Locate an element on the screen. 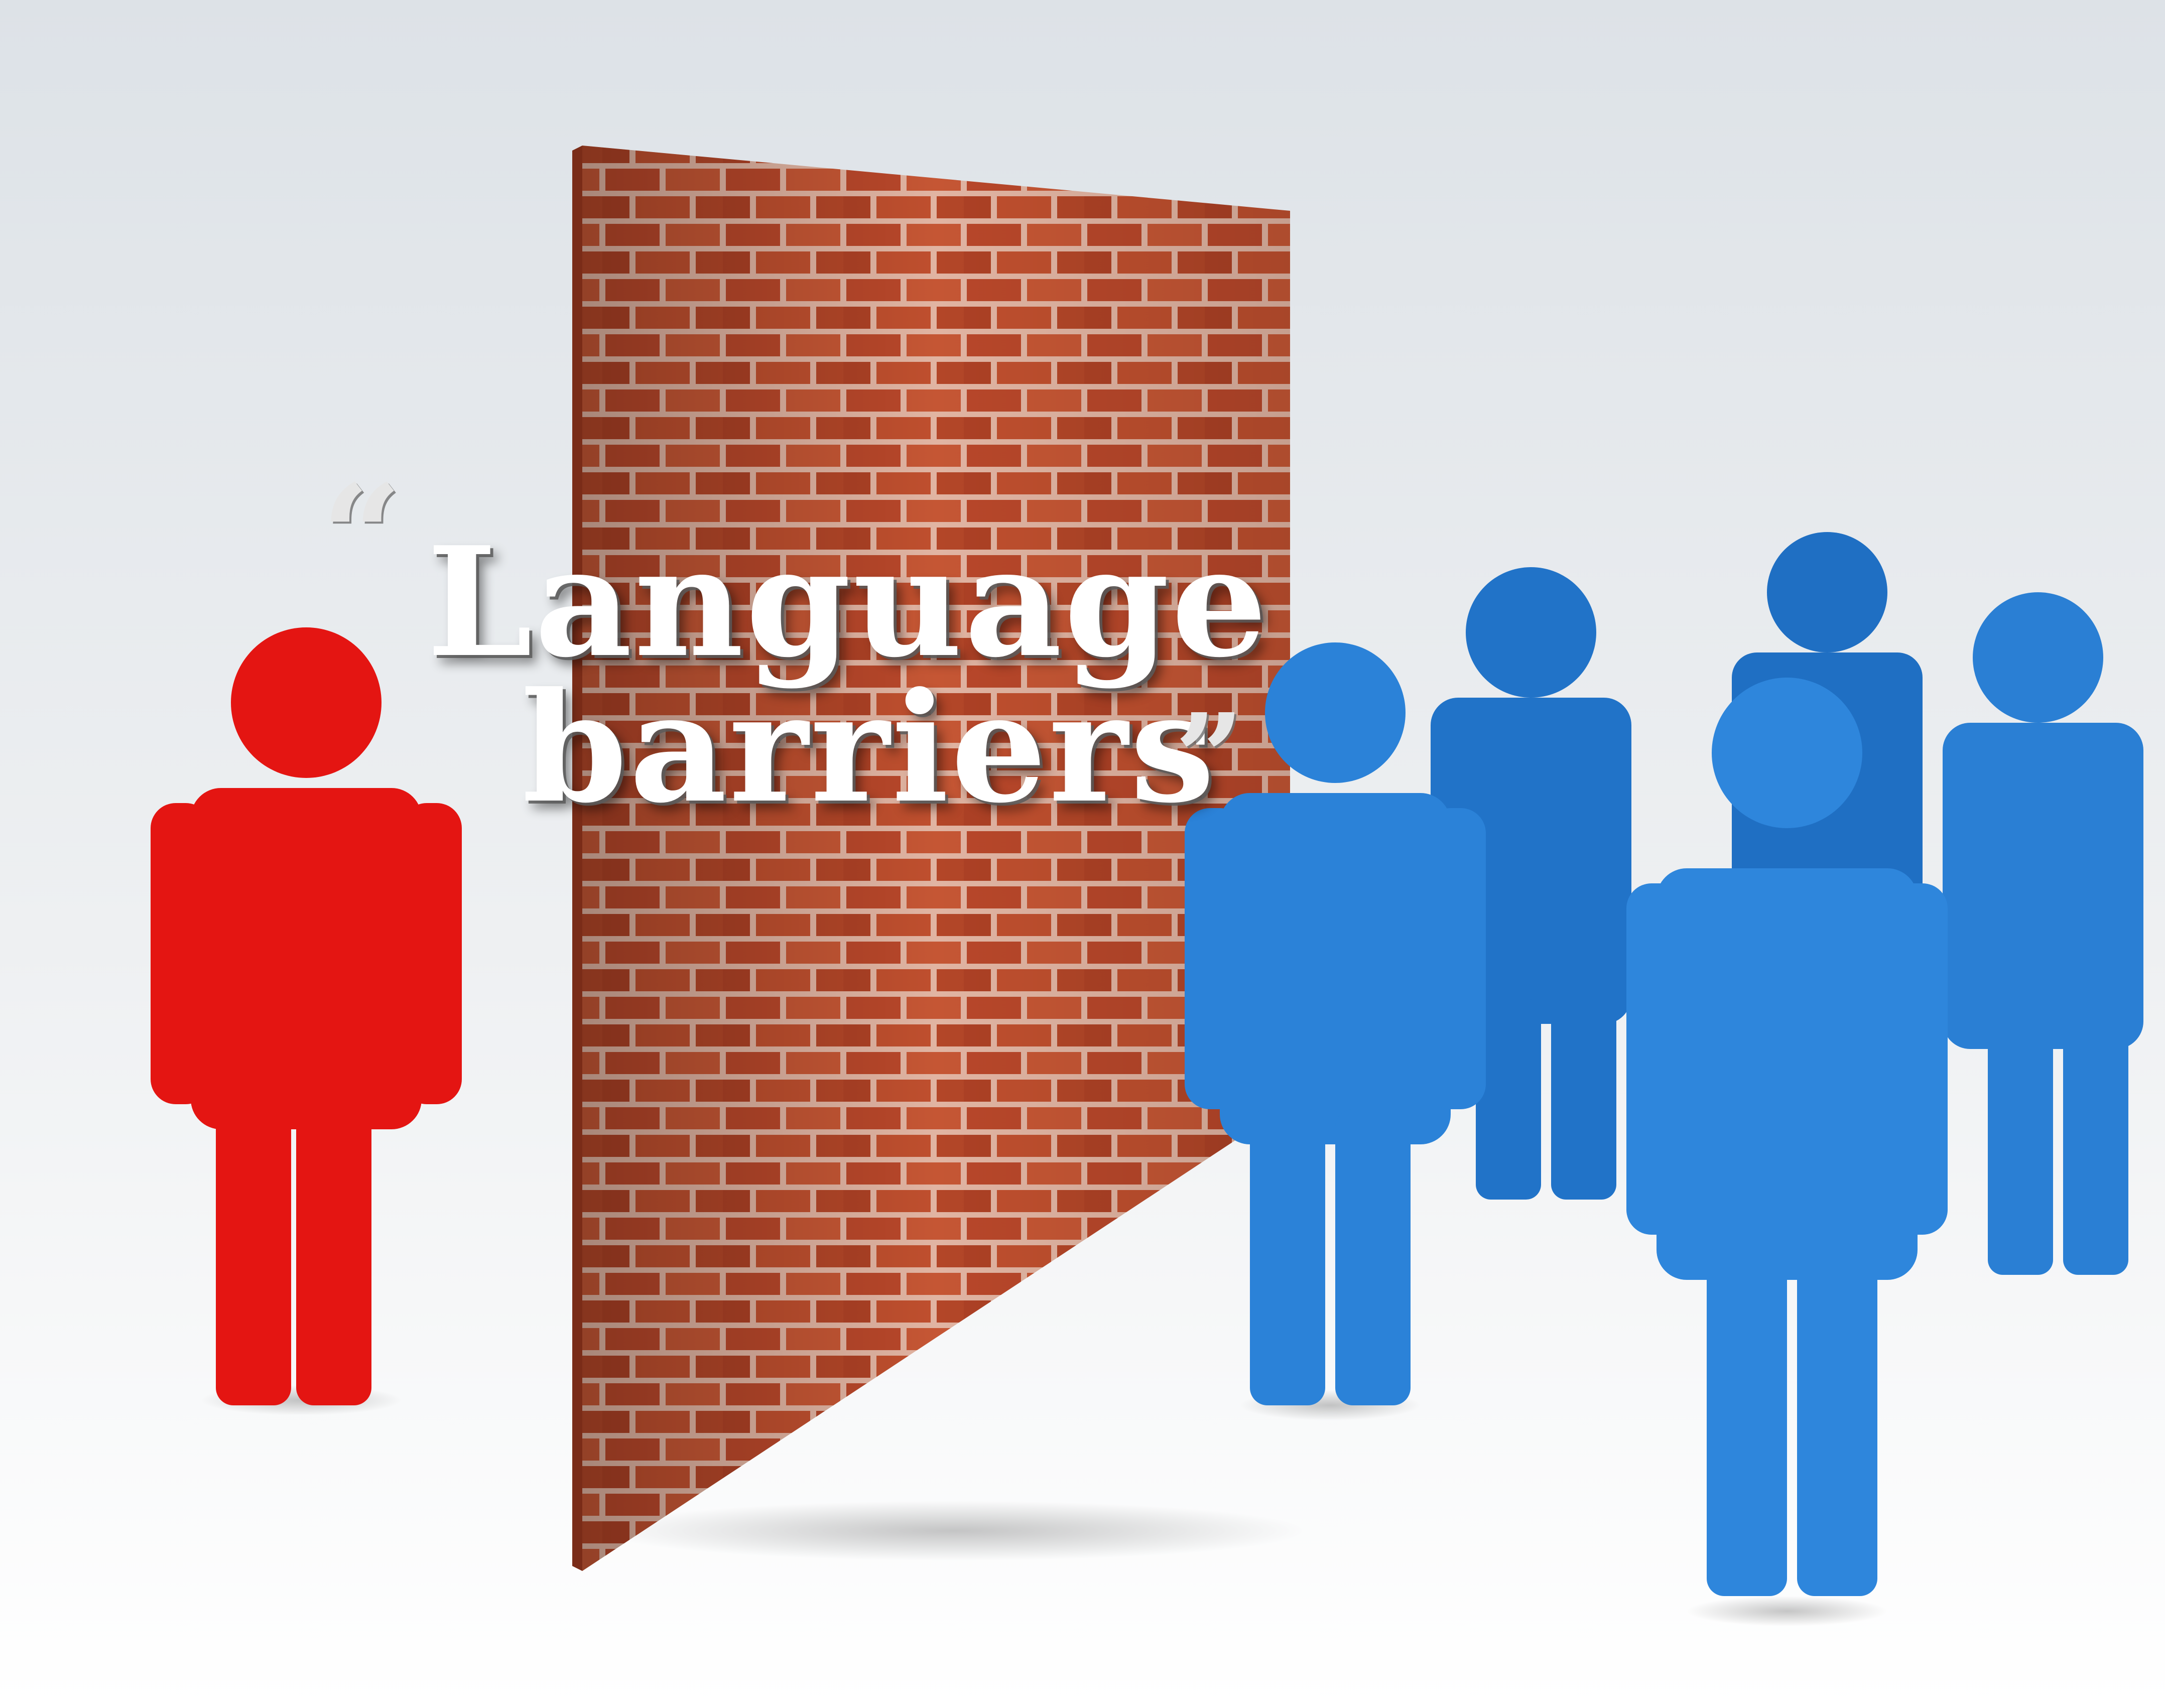 This screenshot has width=2165, height=1708. wall-shadow is located at coordinates (953, 1531).